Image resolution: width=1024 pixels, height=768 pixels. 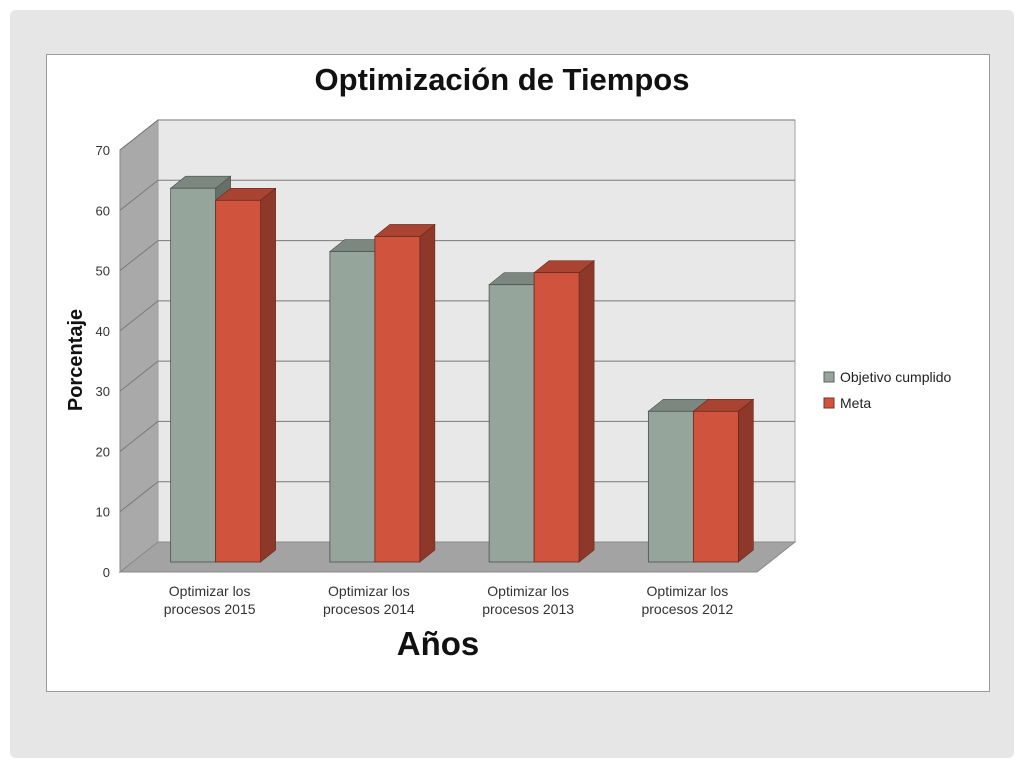 I want to click on x-tick-label: procesos 2012, so click(x=687, y=609).